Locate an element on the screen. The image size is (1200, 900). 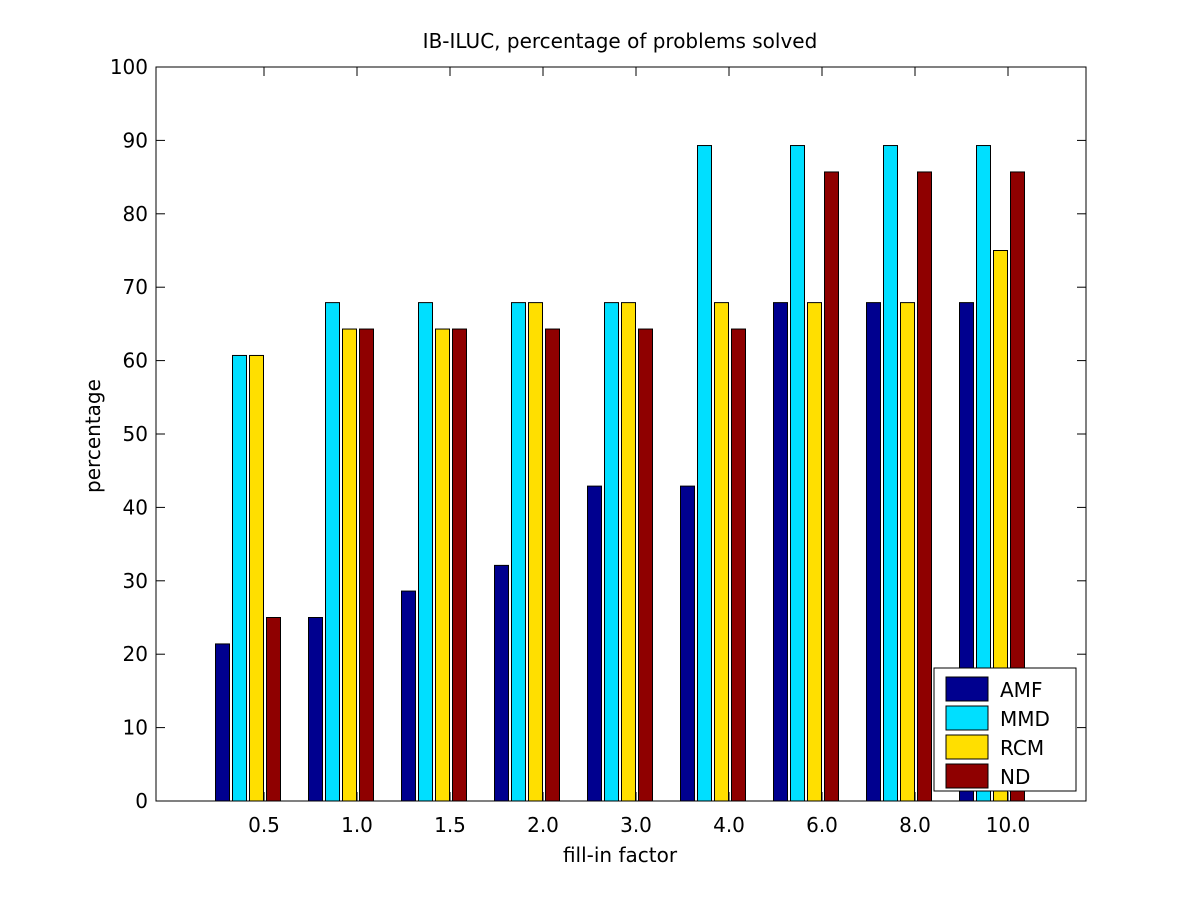
bar-mmd-1.0 is located at coordinates (332, 552).